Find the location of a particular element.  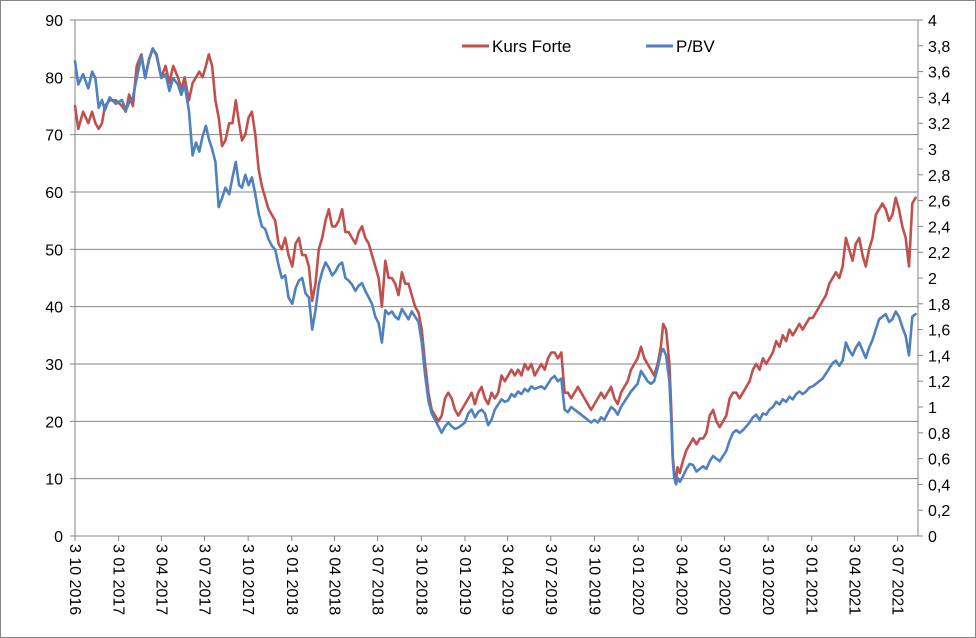

x-tick-label: 3 04 2020 is located at coordinates (680, 579).